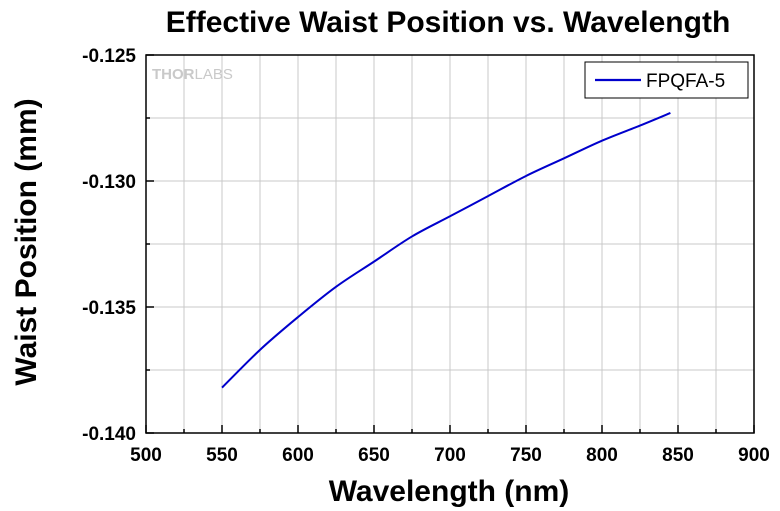 This screenshot has height=511, width=780. What do you see at coordinates (448, 22) in the screenshot?
I see `chart-title: Effective Waist Position vs. Wavelength` at bounding box center [448, 22].